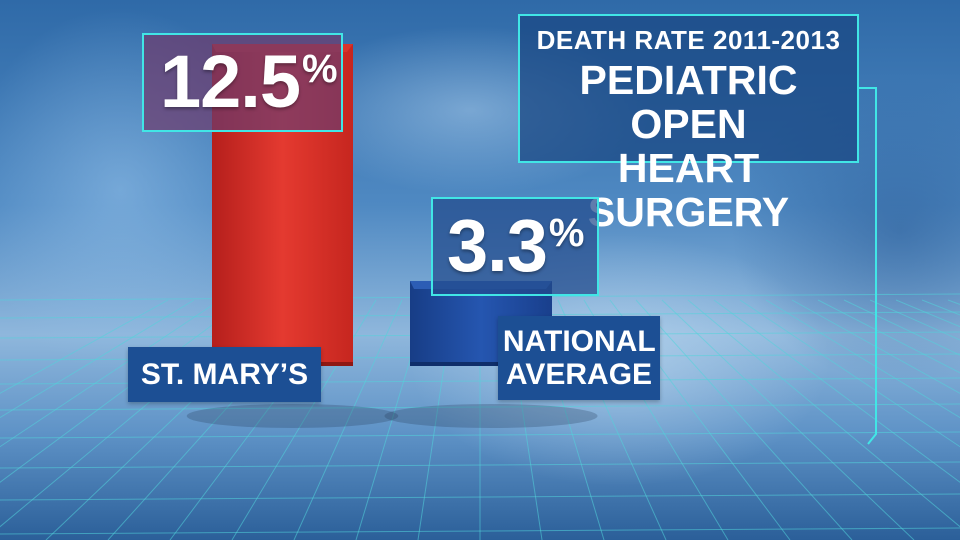  What do you see at coordinates (491, 416) in the screenshot?
I see `bar-shadow-national-average` at bounding box center [491, 416].